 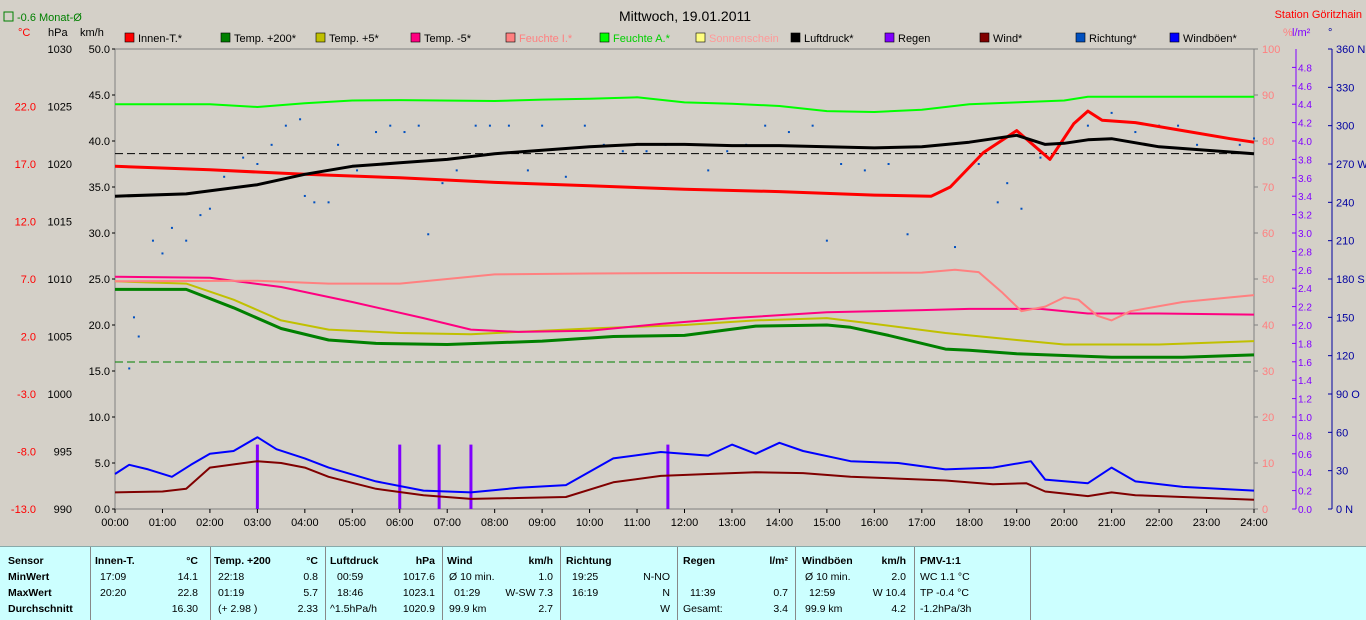 What do you see at coordinates (258, 523) in the screenshot?
I see `time-tick-label: 03:00` at bounding box center [258, 523].